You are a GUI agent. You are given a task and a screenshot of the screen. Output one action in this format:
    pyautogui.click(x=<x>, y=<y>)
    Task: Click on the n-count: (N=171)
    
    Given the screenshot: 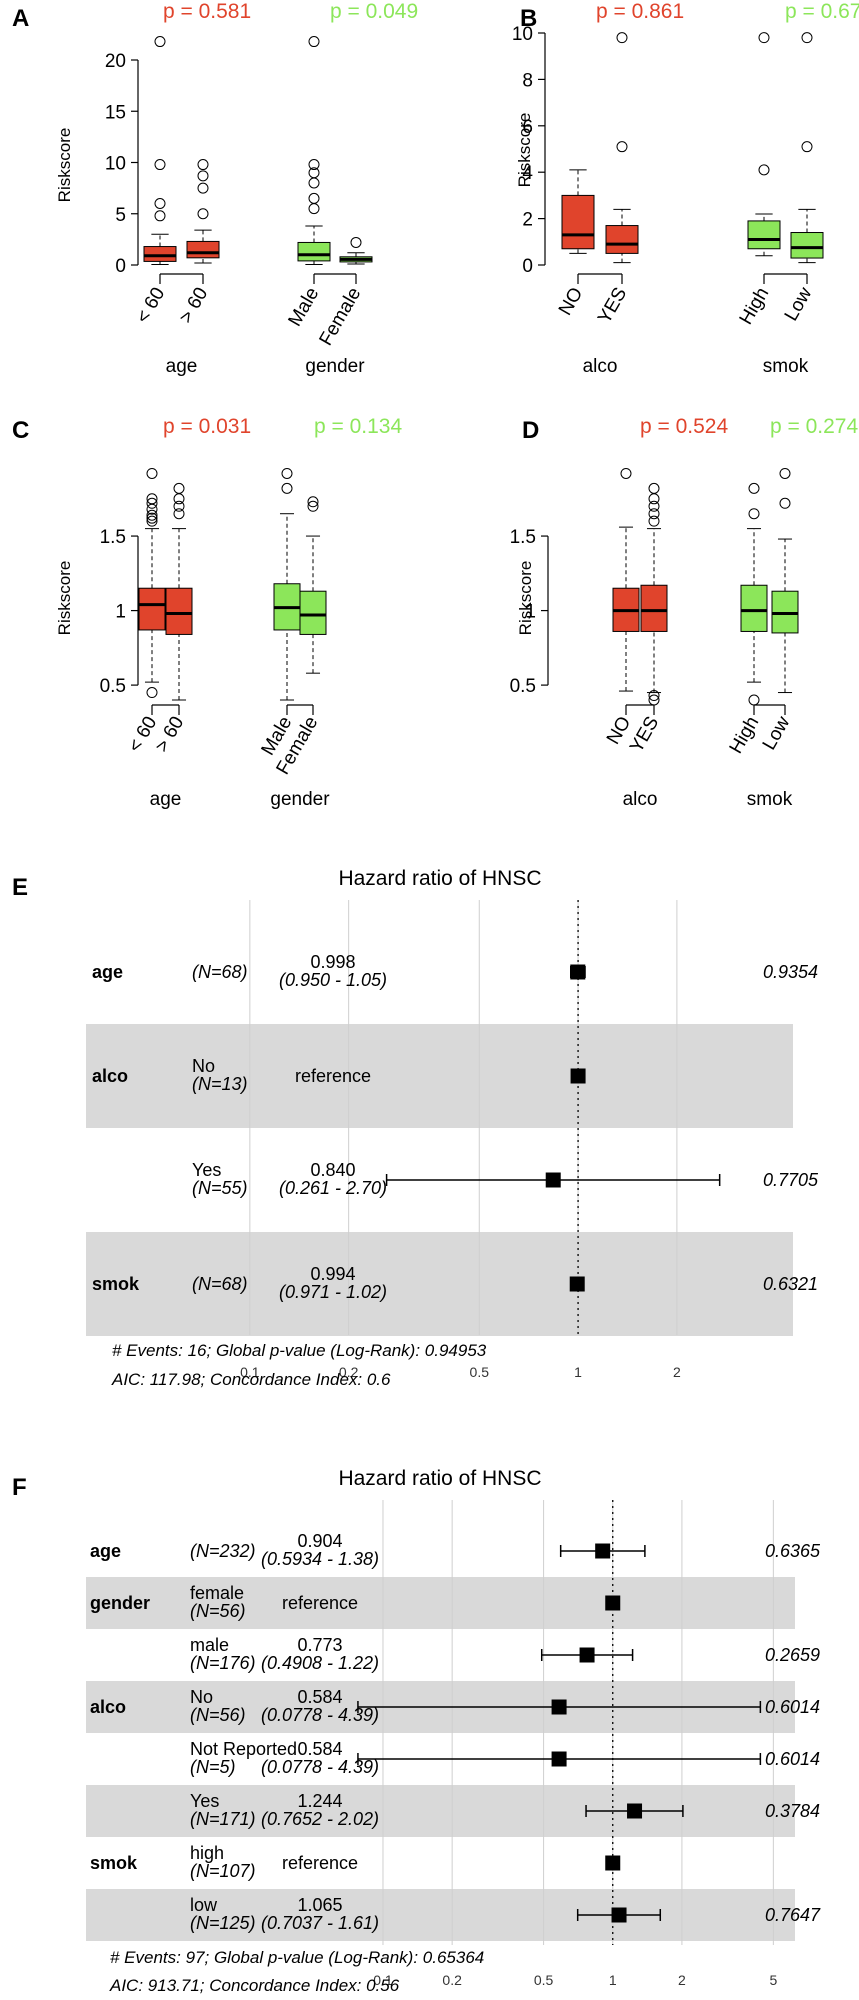 What is the action you would take?
    pyautogui.click(x=223, y=1819)
    